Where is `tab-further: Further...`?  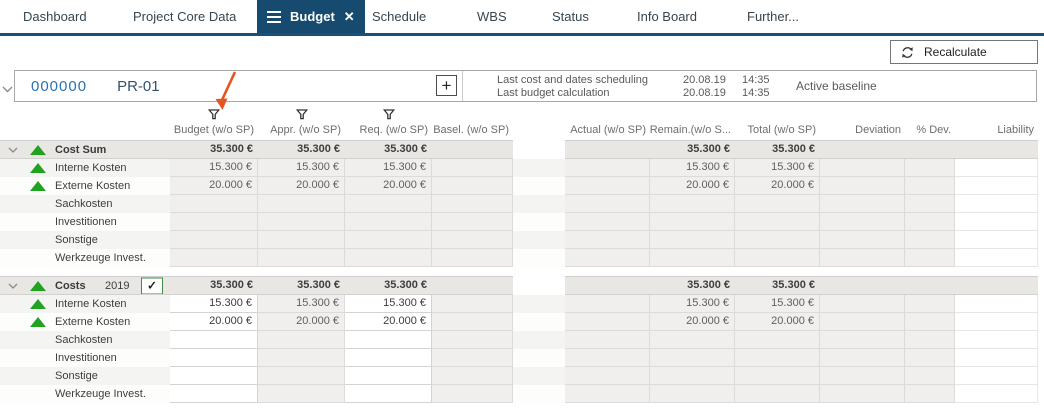 tab-further: Further... is located at coordinates (773, 16).